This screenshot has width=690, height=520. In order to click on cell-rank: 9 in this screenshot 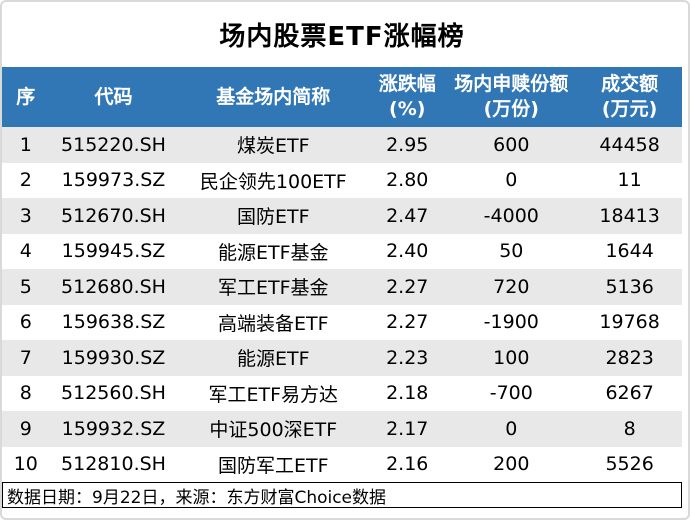, I will do `click(25, 428)`.